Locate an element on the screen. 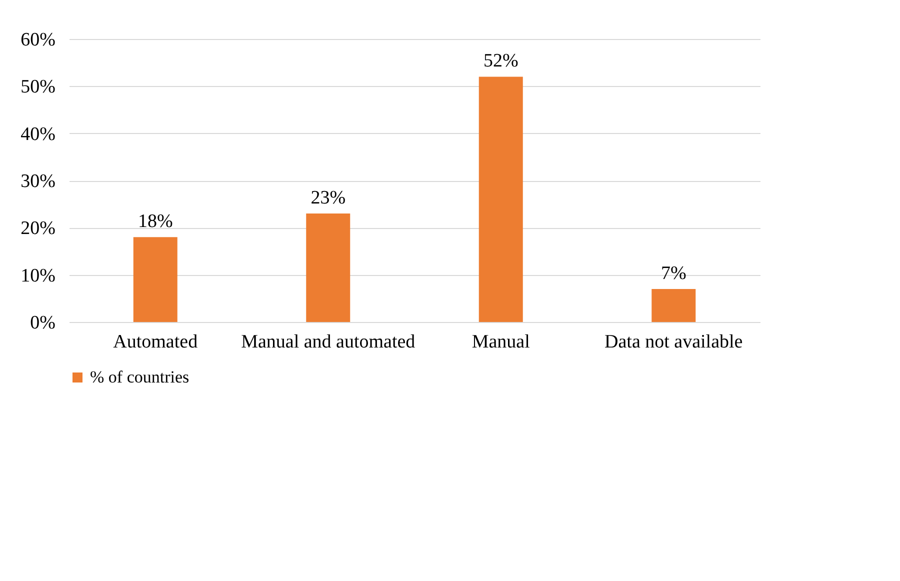 The height and width of the screenshot is (581, 900). x-tick-label: Manual and automated is located at coordinates (328, 342).